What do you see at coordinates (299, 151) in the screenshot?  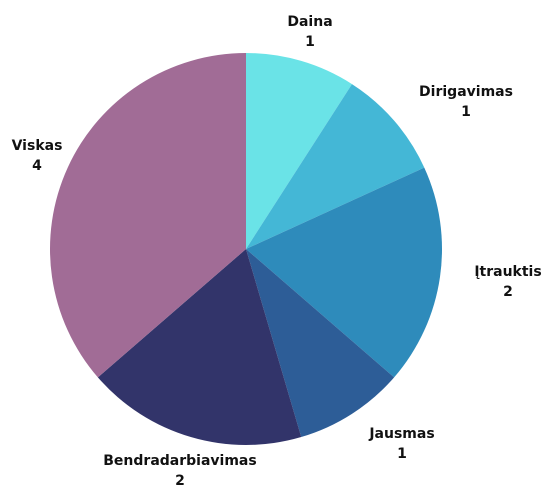 I see `pie-slice-daina` at bounding box center [299, 151].